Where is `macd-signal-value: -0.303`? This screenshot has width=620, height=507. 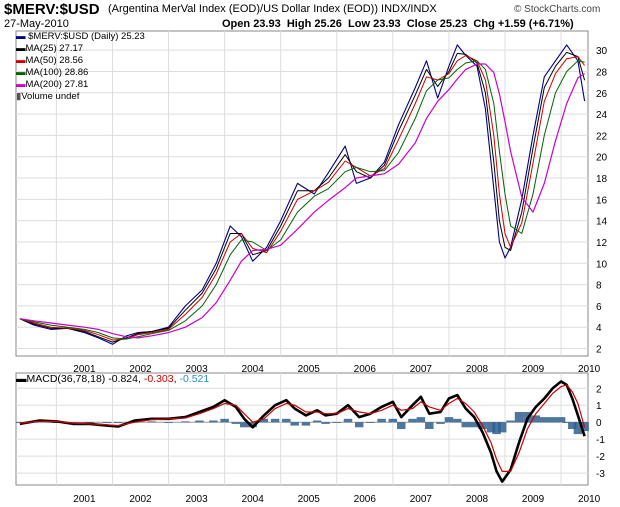
macd-signal-value: -0.303 is located at coordinates (158, 379).